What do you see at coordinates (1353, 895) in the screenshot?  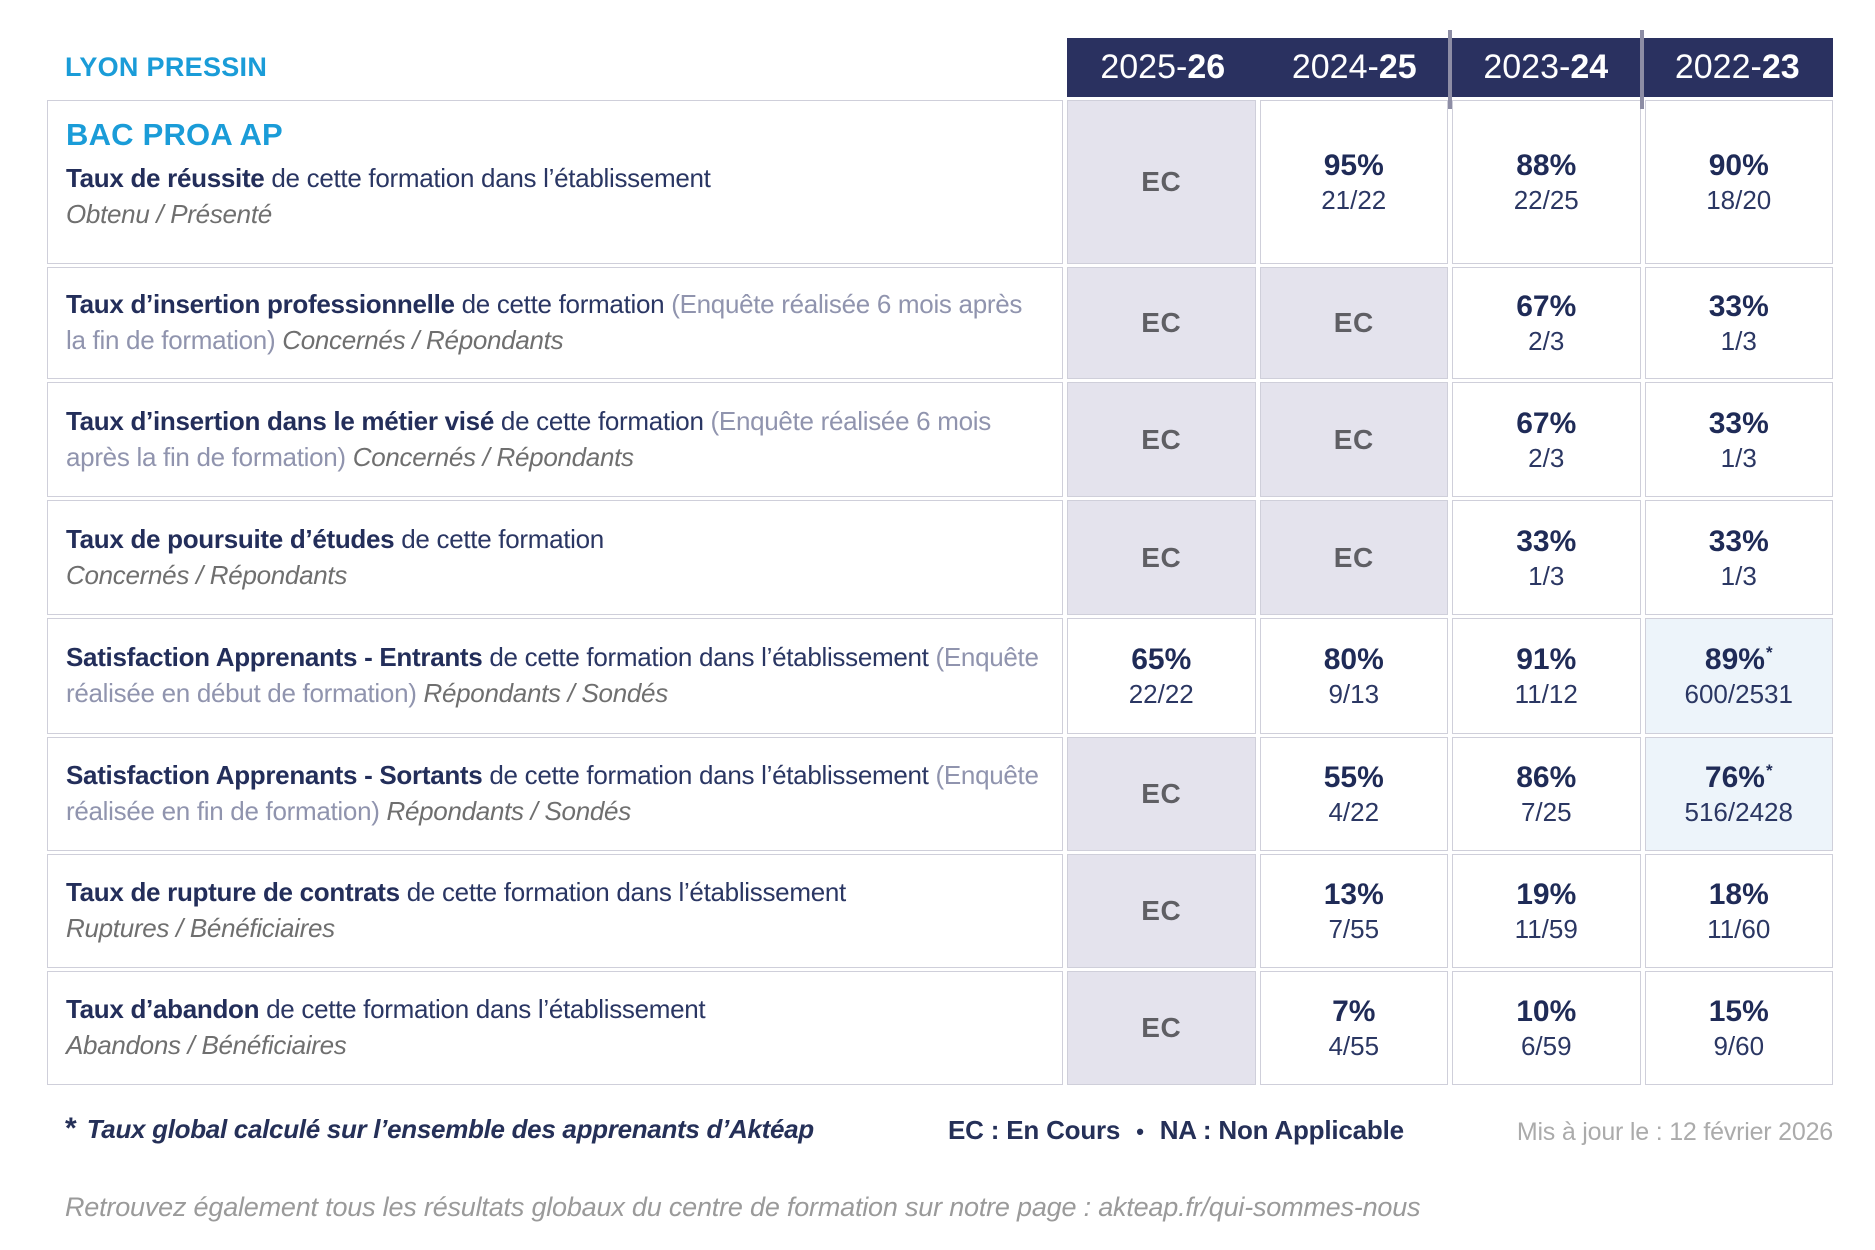 I see `percent-value: 13%` at bounding box center [1353, 895].